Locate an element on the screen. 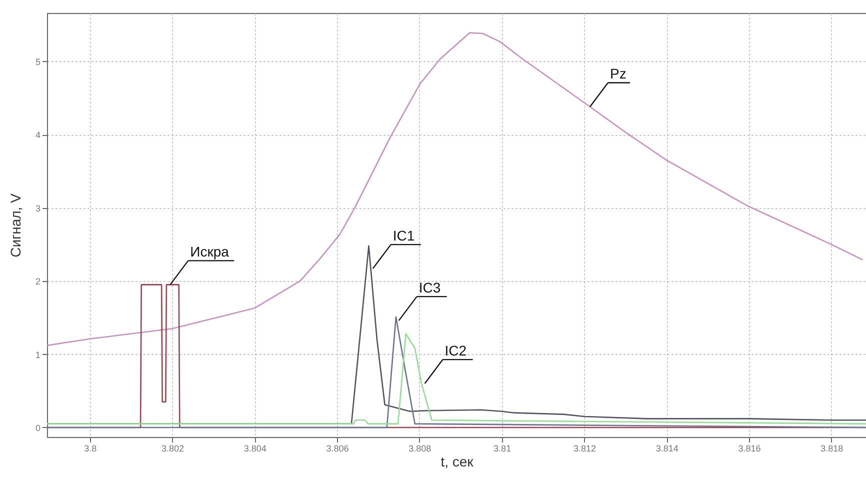 Image resolution: width=866 pixels, height=477 pixels. x-tick-label: 3.812 is located at coordinates (584, 449).